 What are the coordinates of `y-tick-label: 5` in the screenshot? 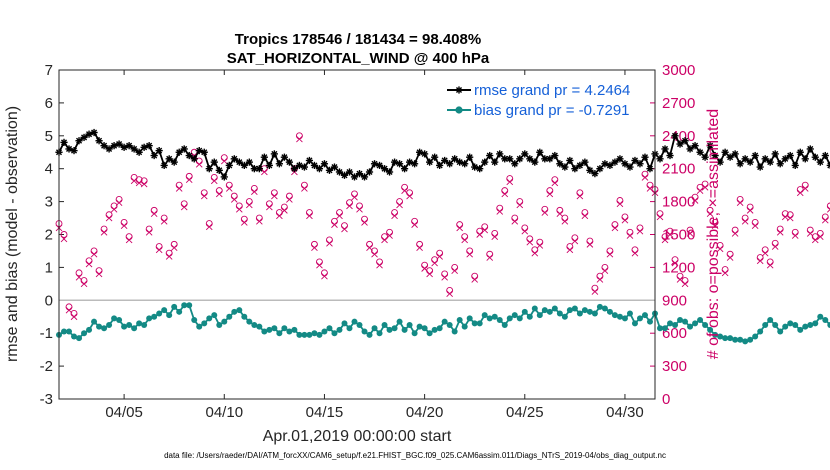 It's located at (49, 136).